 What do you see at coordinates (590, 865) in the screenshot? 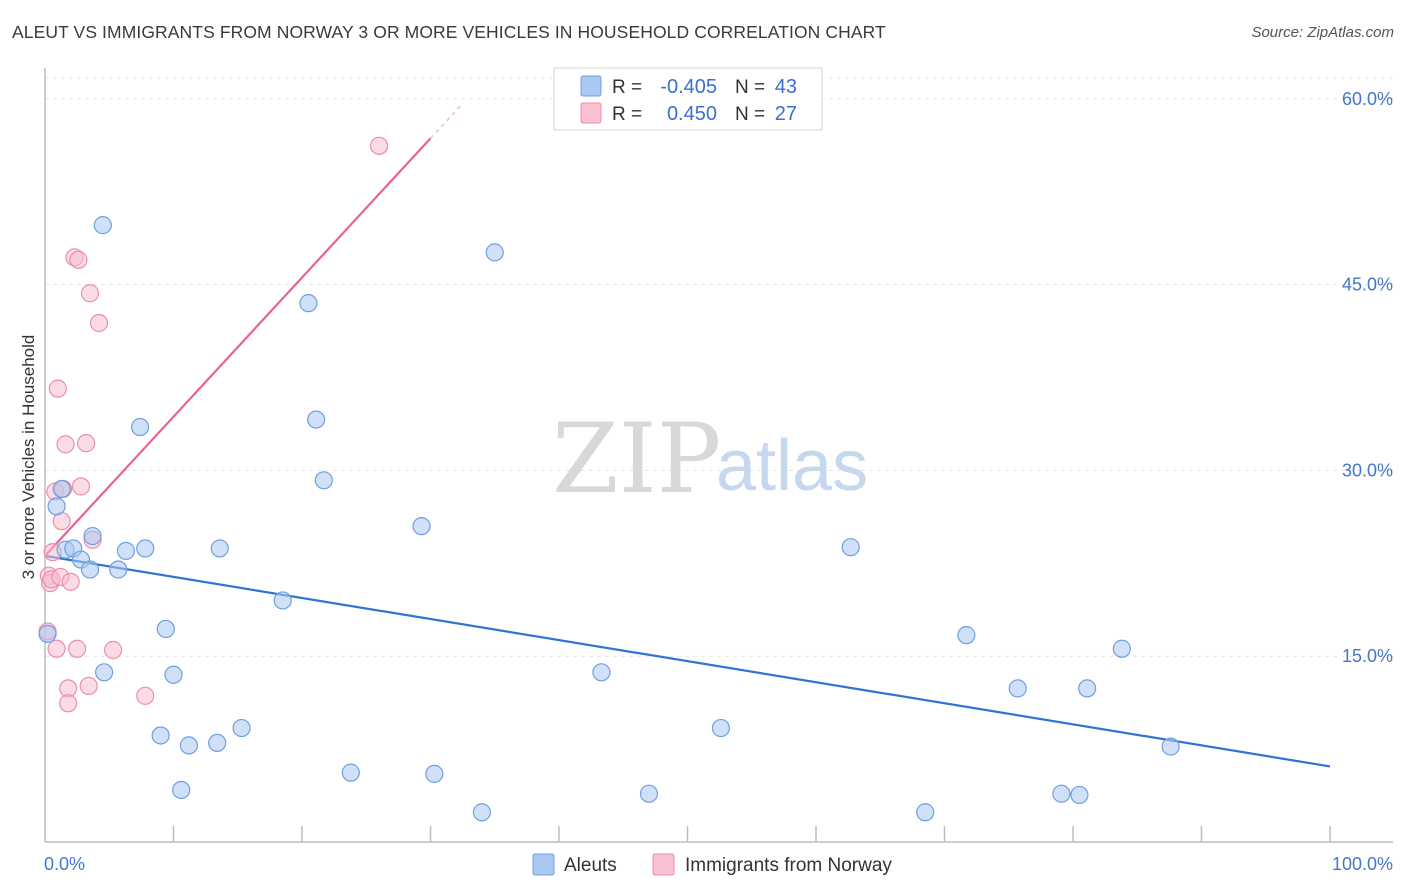
I see `bottom-legend-label-aleuts: Aleuts` at bounding box center [590, 865].